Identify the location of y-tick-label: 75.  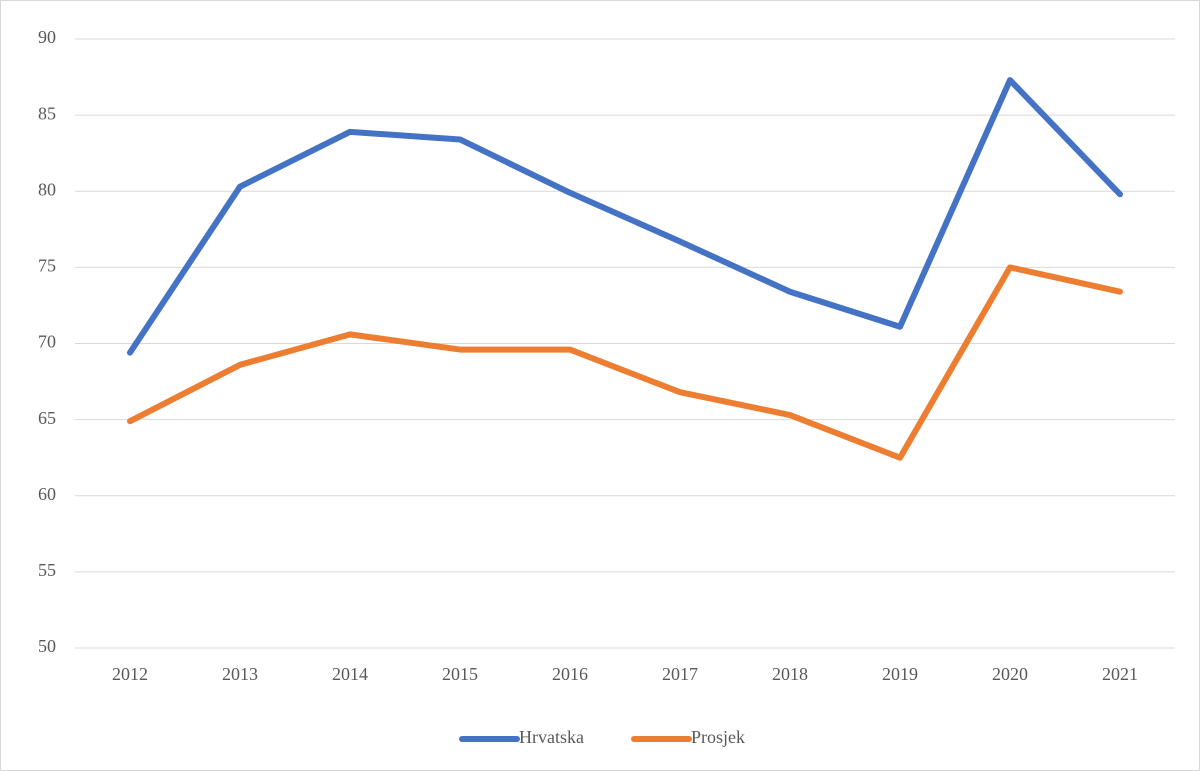
(47, 266).